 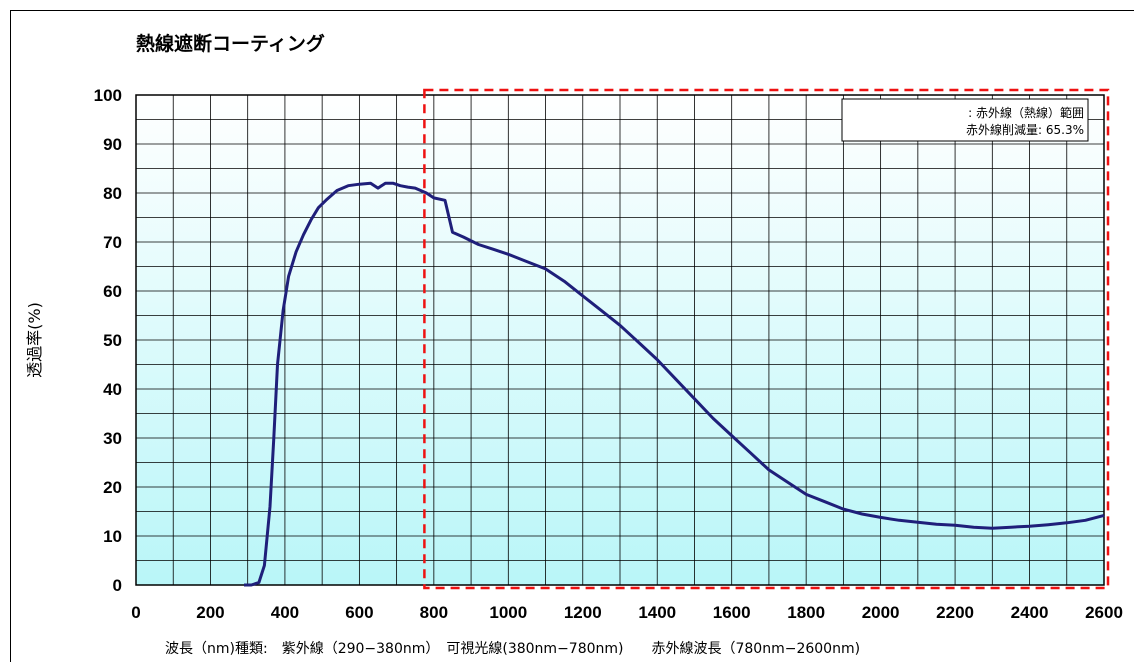 What do you see at coordinates (881, 612) in the screenshot?
I see `x-tick-label: 2000` at bounding box center [881, 612].